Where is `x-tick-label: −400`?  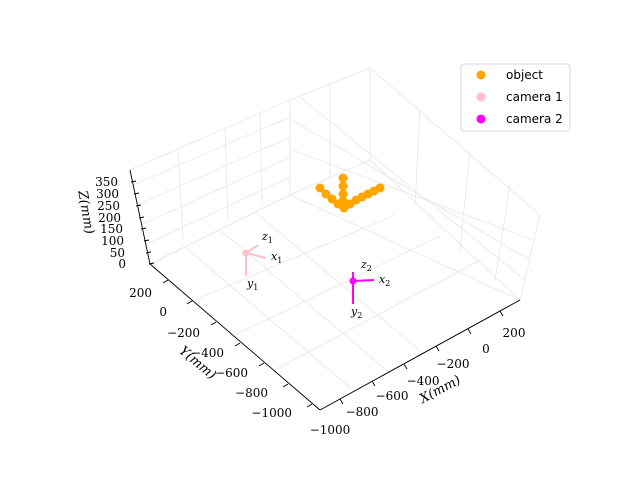 x-tick-label: −400 is located at coordinates (423, 381).